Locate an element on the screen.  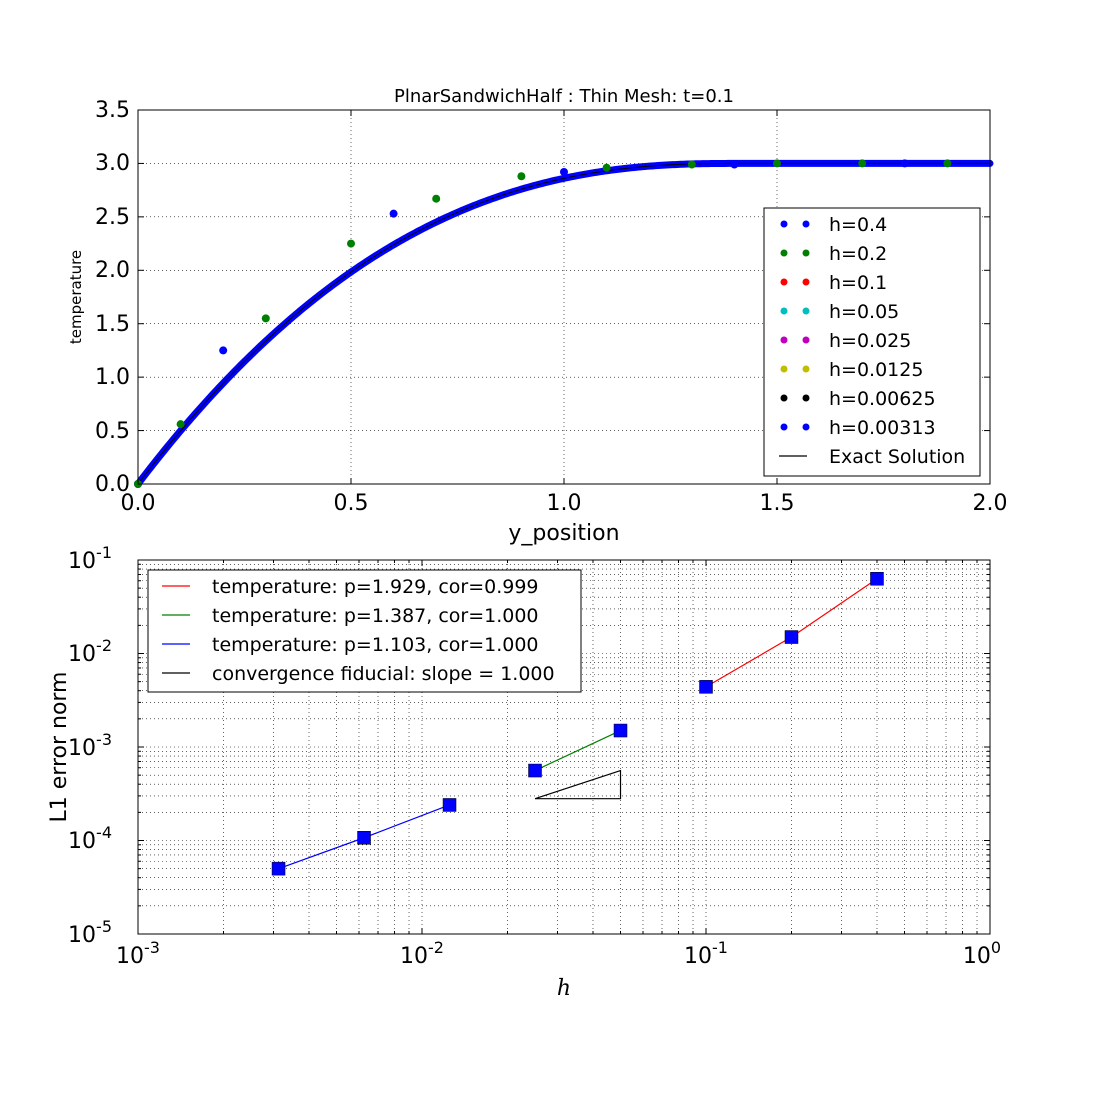
legend-label: h=0.025 is located at coordinates (870, 341).